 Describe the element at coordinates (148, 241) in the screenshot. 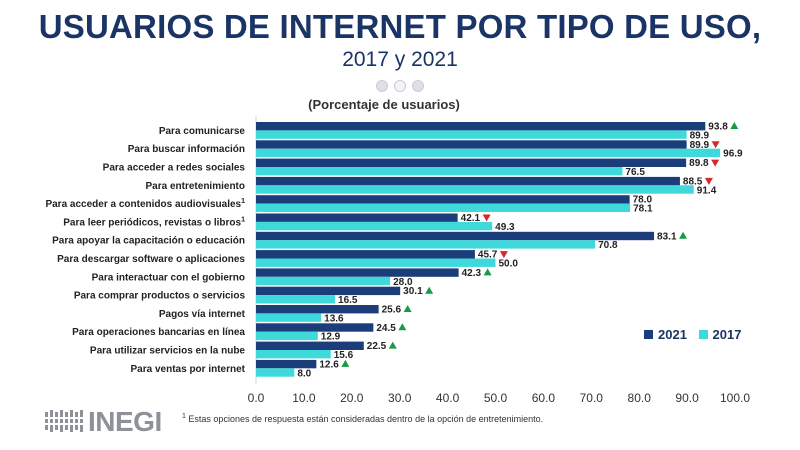

I see `category-label: Para apoyar la capacitación o educación` at that location.